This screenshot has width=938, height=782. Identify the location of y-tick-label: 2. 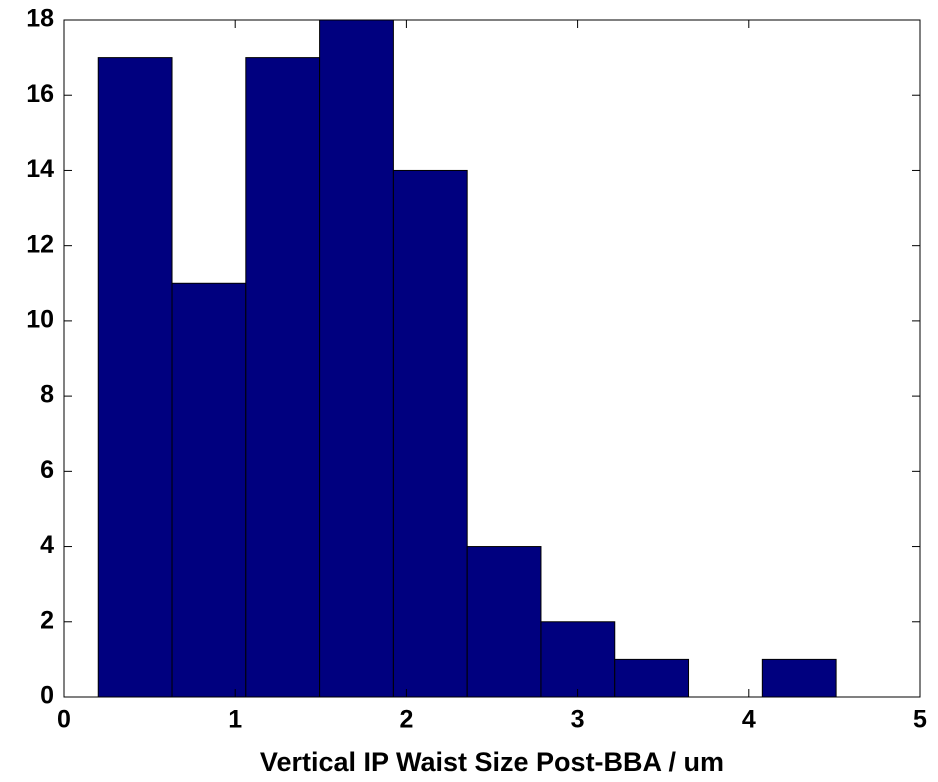
(47, 620).